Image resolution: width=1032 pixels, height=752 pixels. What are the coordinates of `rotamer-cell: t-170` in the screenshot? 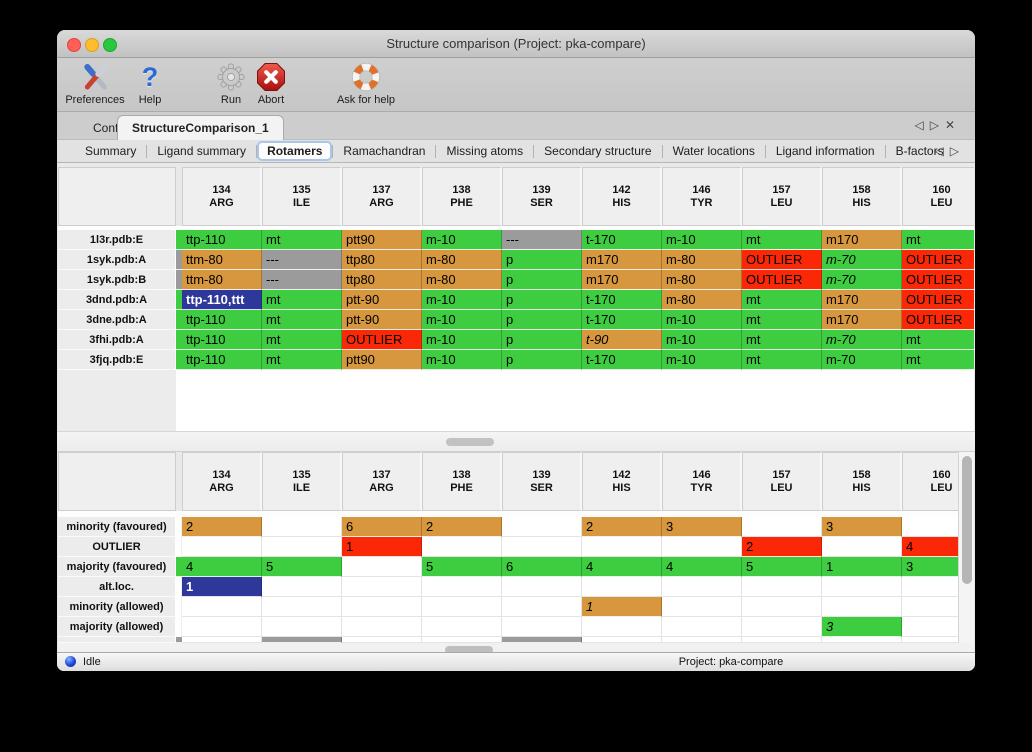 It's located at (622, 320).